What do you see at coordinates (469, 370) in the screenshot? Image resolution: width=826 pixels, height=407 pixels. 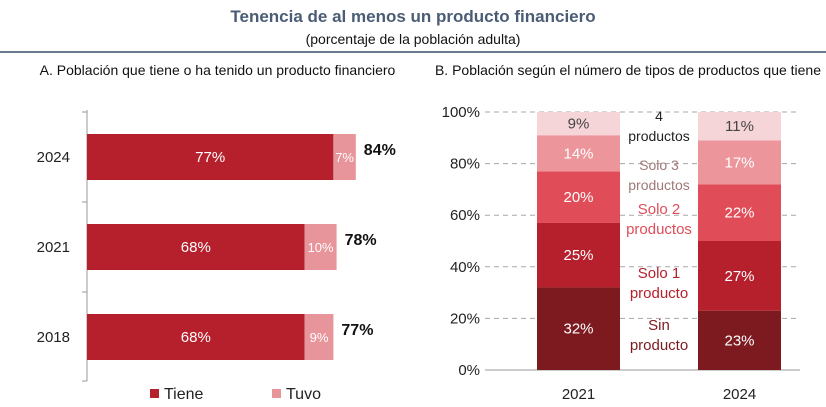 I see `b-y-tick-label: 0%` at bounding box center [469, 370].